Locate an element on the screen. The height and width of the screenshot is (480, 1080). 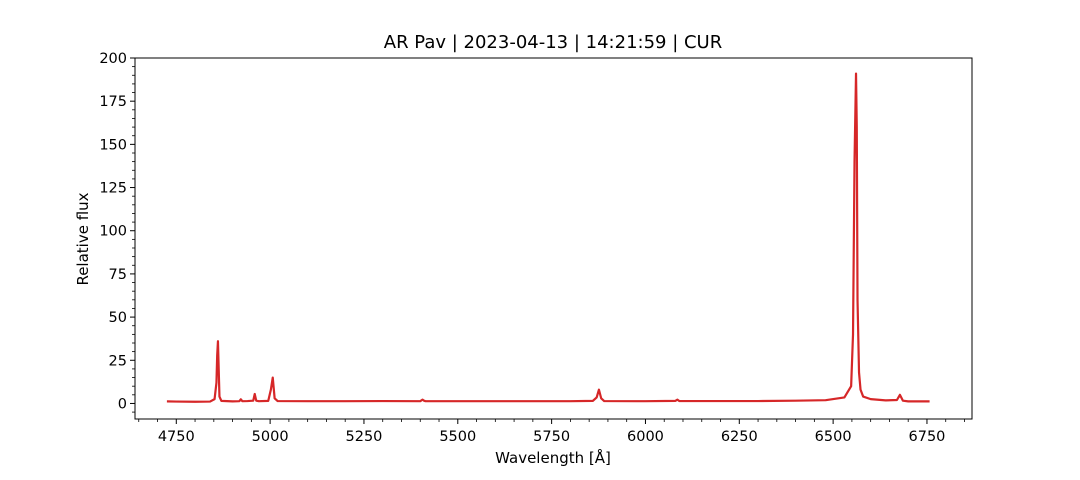
y-tick-label: 50 is located at coordinates (118, 318).